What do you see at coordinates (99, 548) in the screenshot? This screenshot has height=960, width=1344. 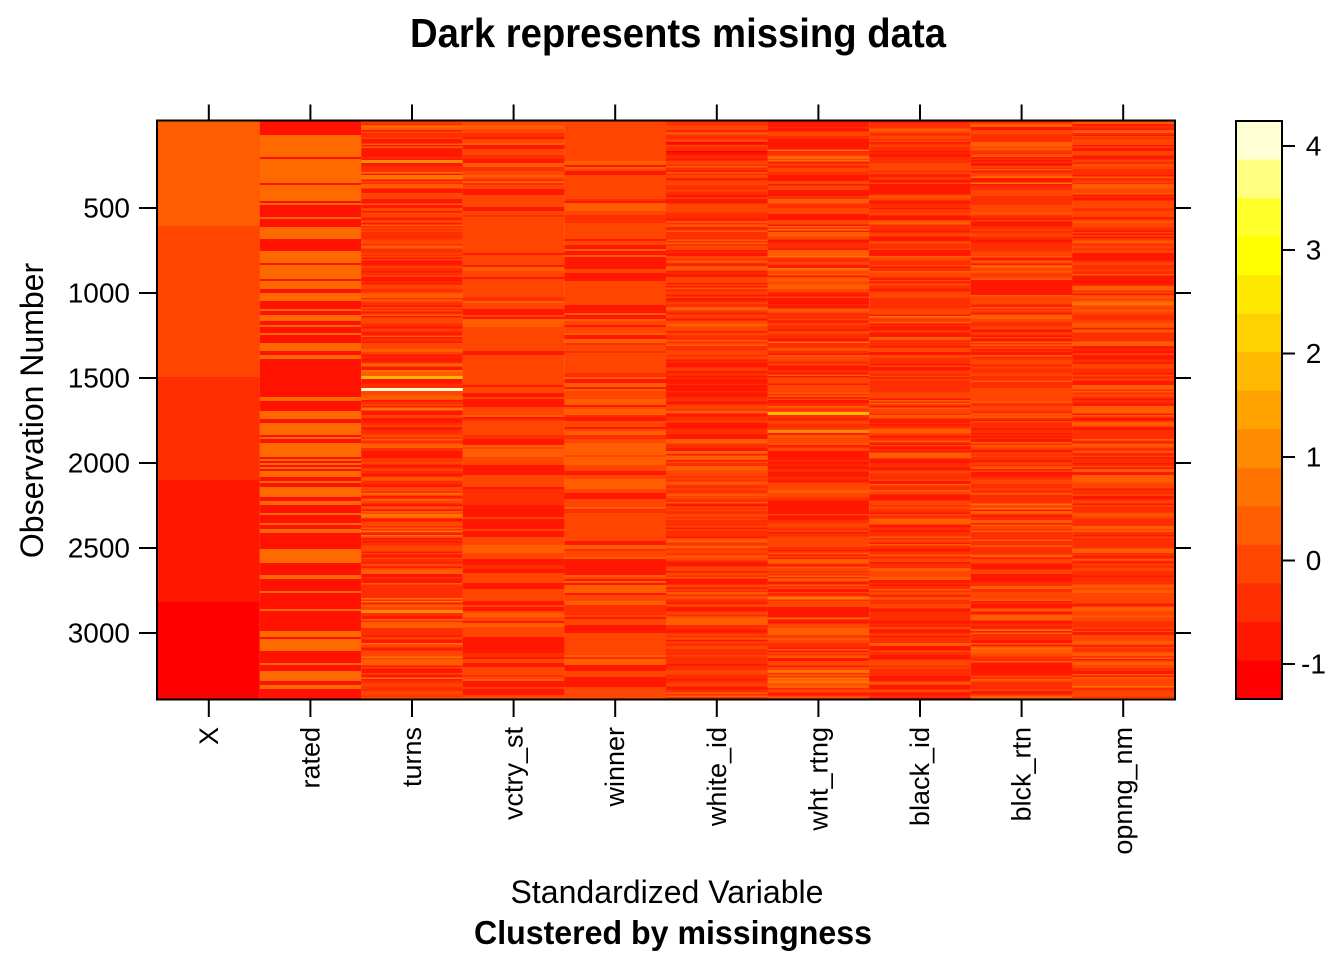 I see `svg-text: 2500` at bounding box center [99, 548].